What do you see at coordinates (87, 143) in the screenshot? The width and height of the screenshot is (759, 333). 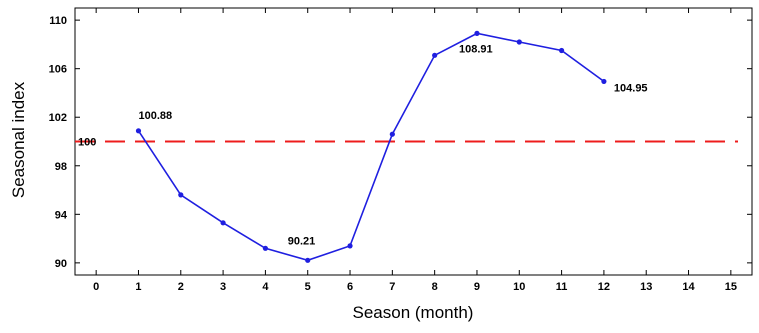 I see `reference-line-label: 100` at bounding box center [87, 143].